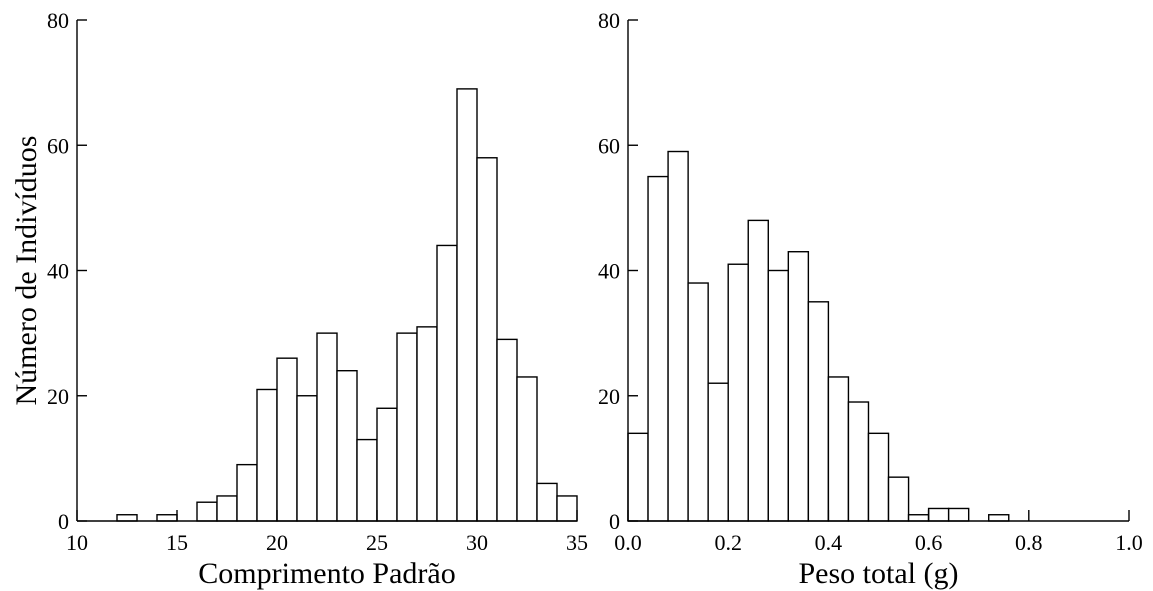 The width and height of the screenshot is (1153, 591). I want to click on x-tick-label: 0.8, so click(1029, 542).